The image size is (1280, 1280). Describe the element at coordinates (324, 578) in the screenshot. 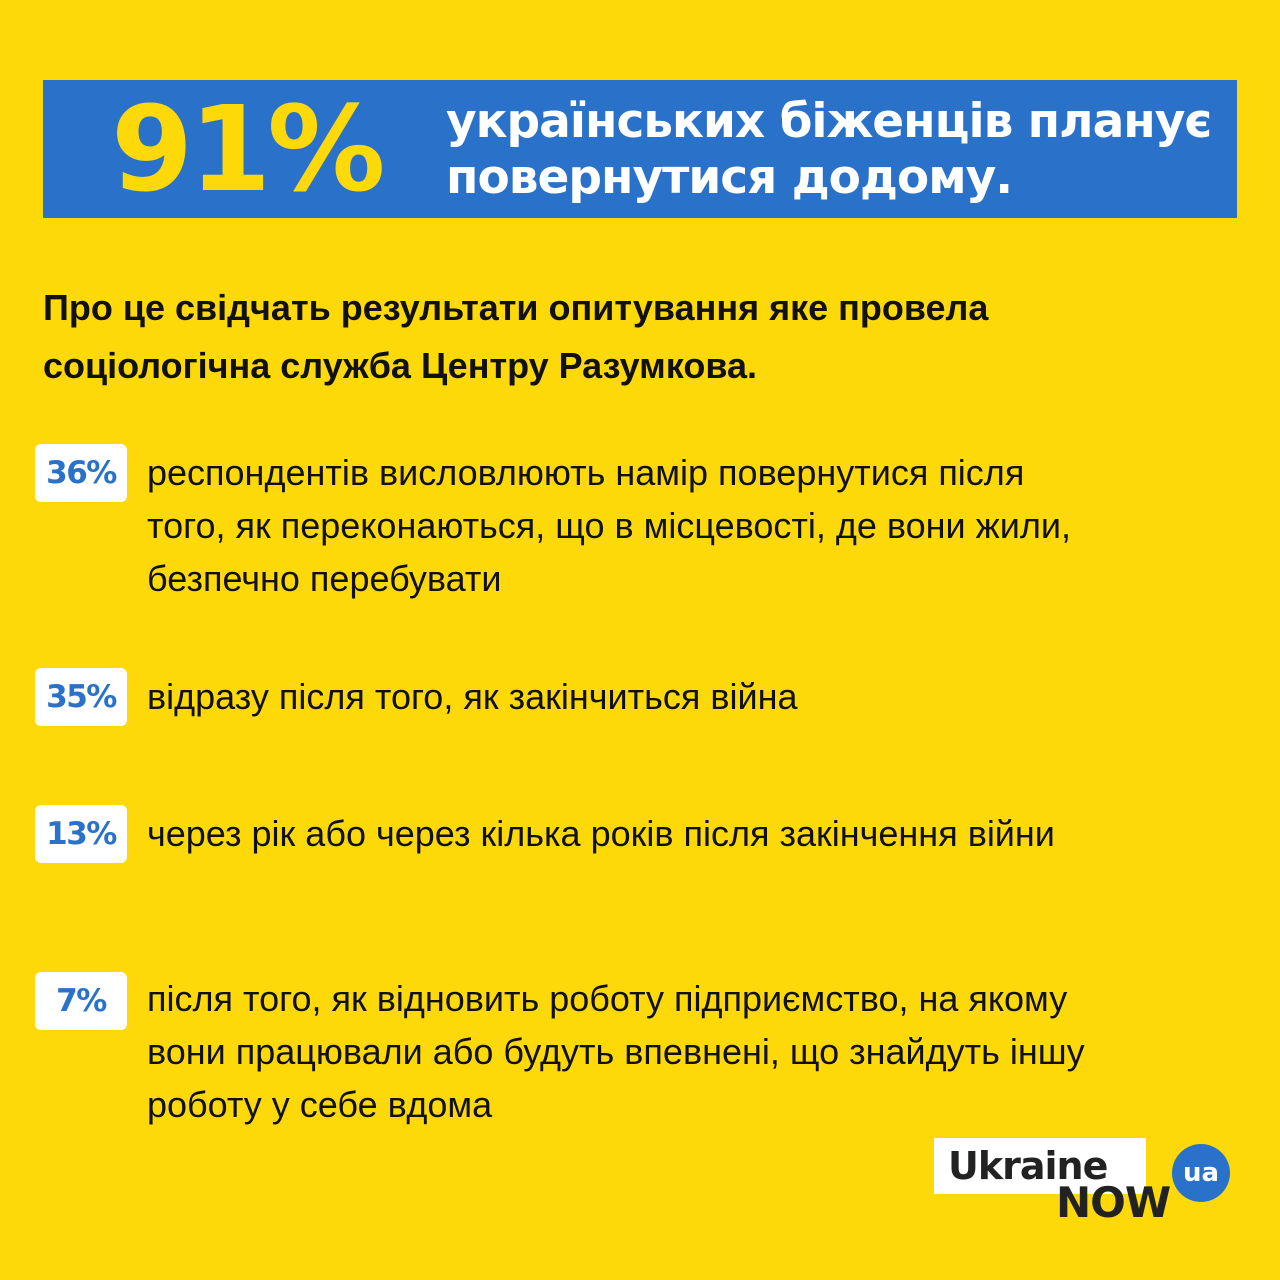

I see `stat-line: безпечно перебувати` at that location.